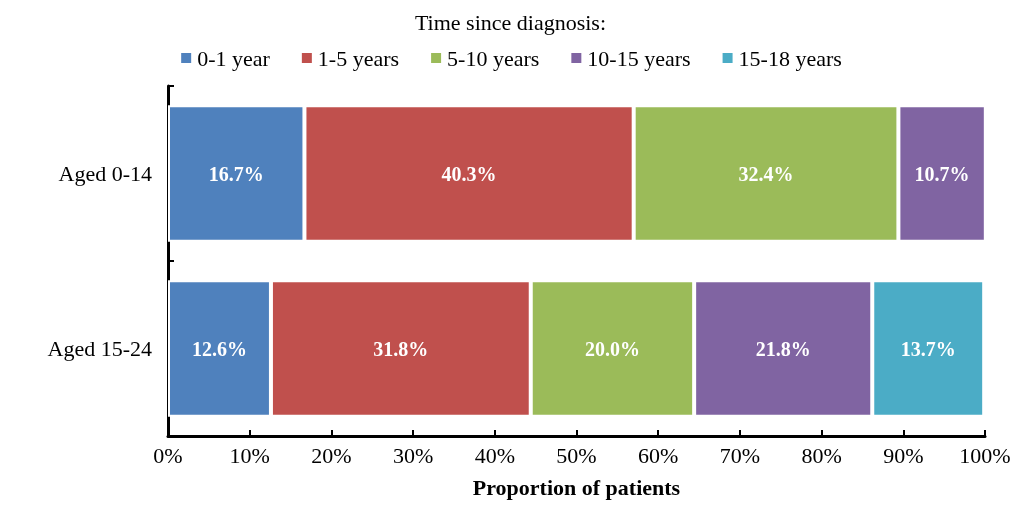  I want to click on x-axis-title: Proportion of patients, so click(576, 487).